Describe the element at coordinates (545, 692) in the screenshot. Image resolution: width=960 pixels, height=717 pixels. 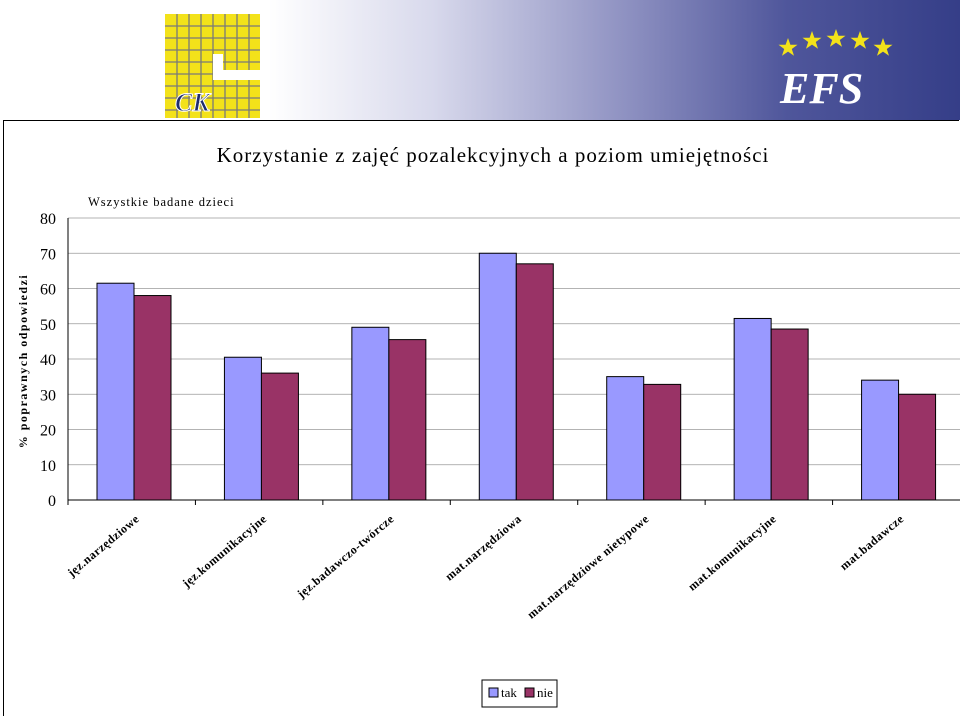
I see `legend-label-nie: nie` at that location.